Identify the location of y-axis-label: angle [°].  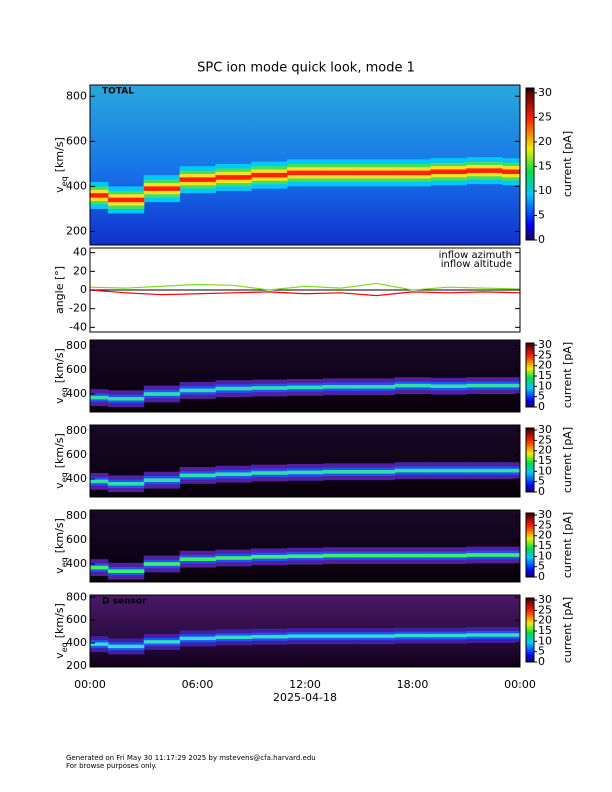
(59, 290).